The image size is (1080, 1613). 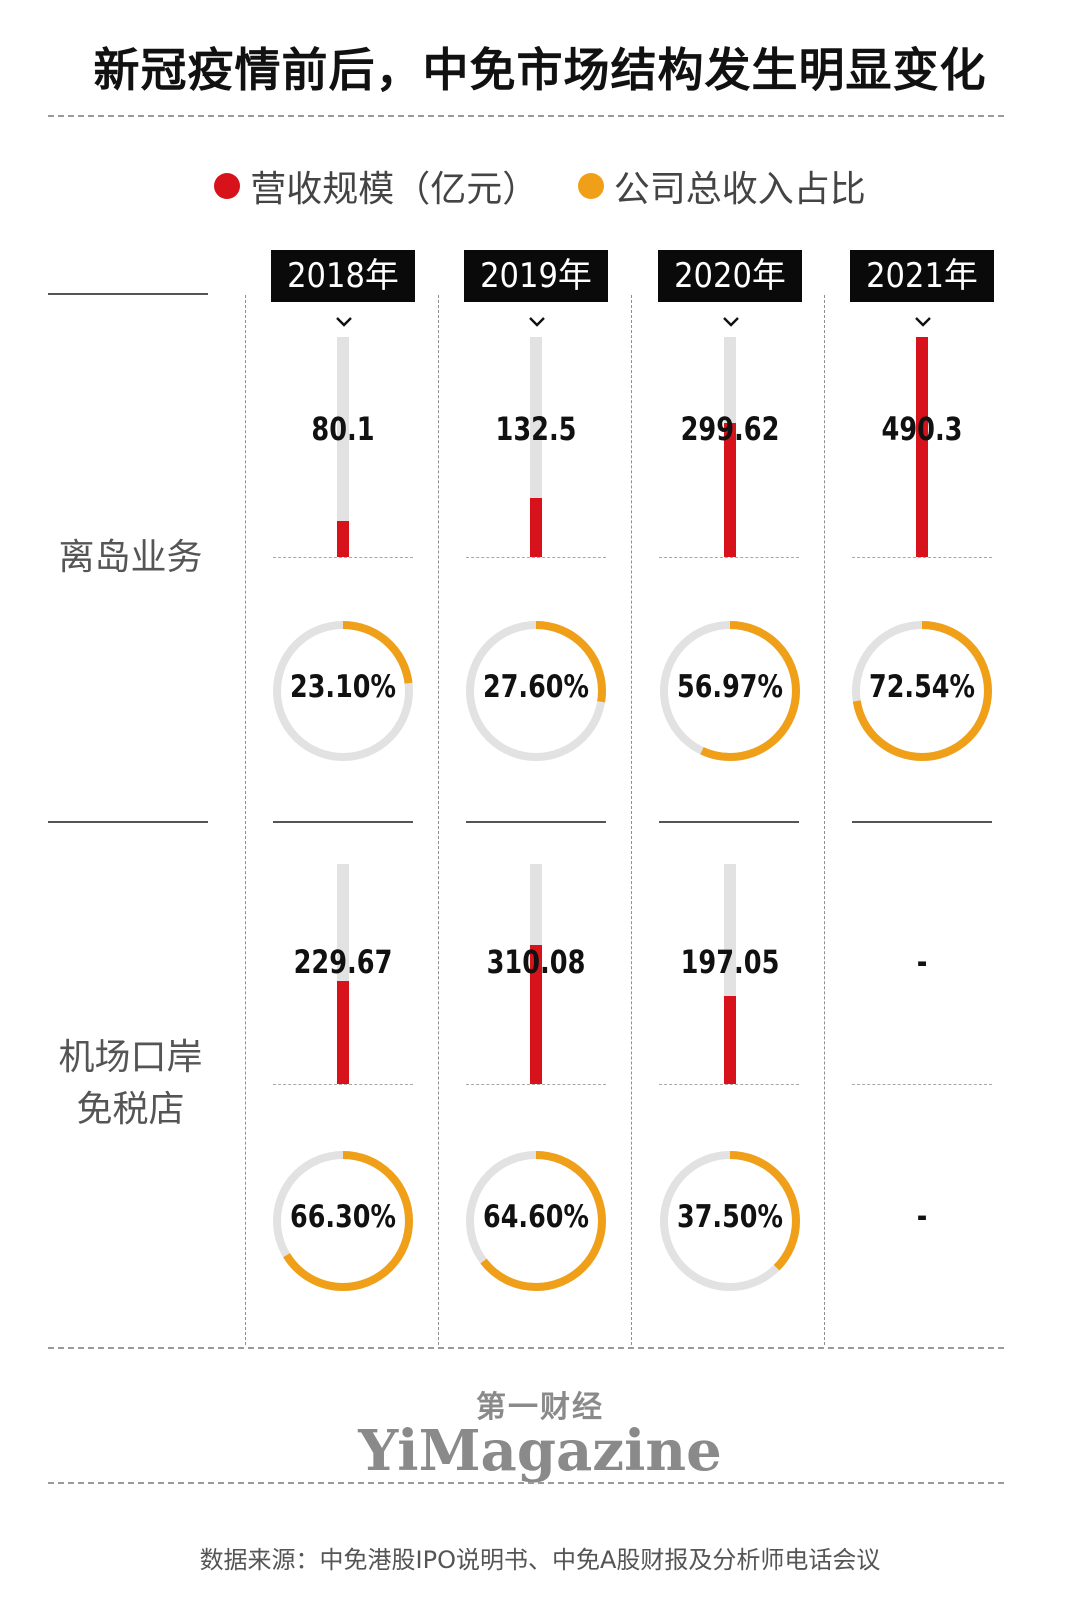 What do you see at coordinates (343, 1217) in the screenshot?
I see `share-value-label: 66.30%` at bounding box center [343, 1217].